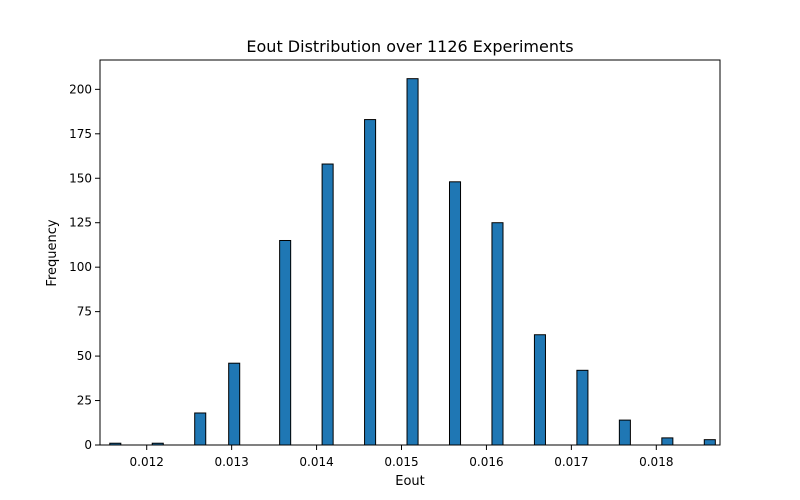 The width and height of the screenshot is (800, 500). Describe the element at coordinates (80, 267) in the screenshot. I see `y-tick-label-4: 100` at that location.